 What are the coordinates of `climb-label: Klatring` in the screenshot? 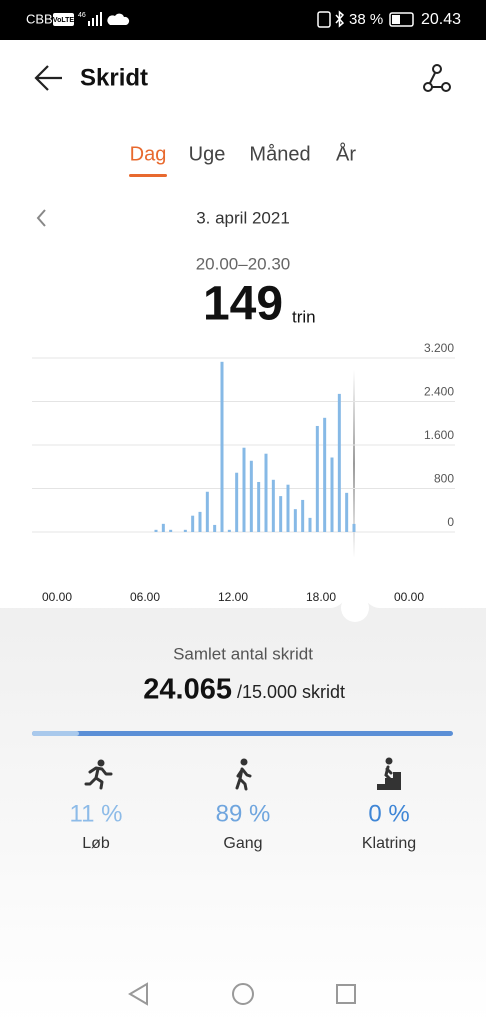 It's located at (389, 843).